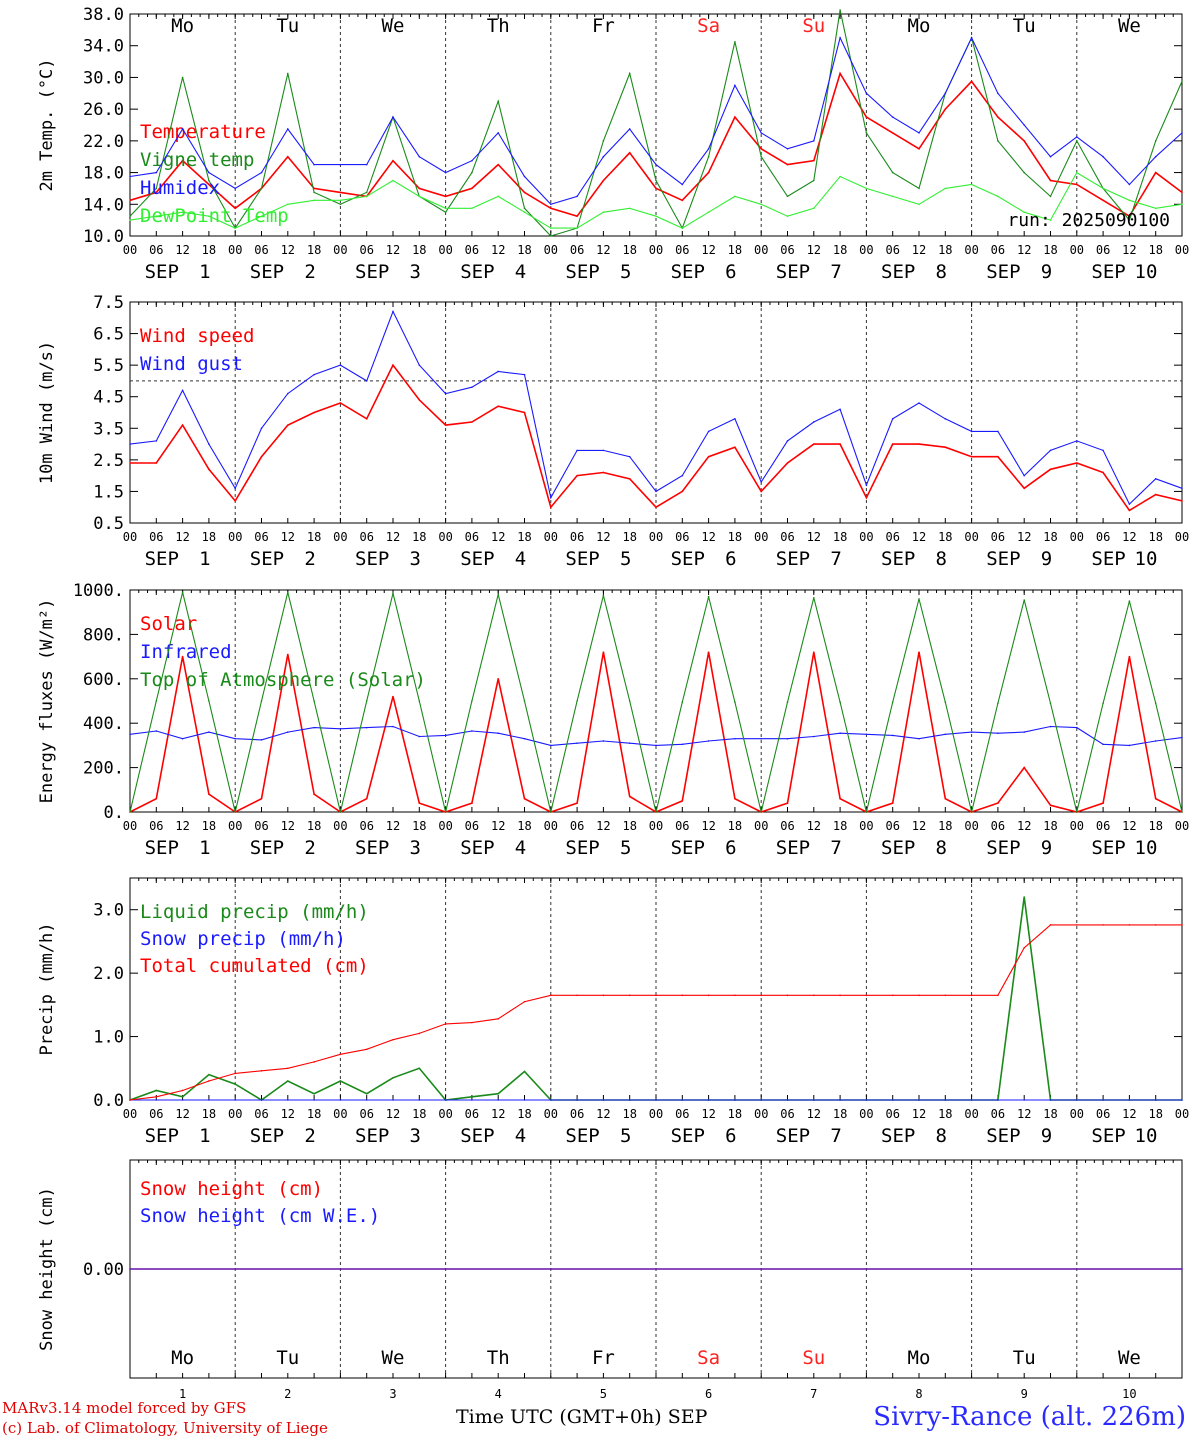  I want to click on run-annotation: run: 2025090100, so click(1088, 220).